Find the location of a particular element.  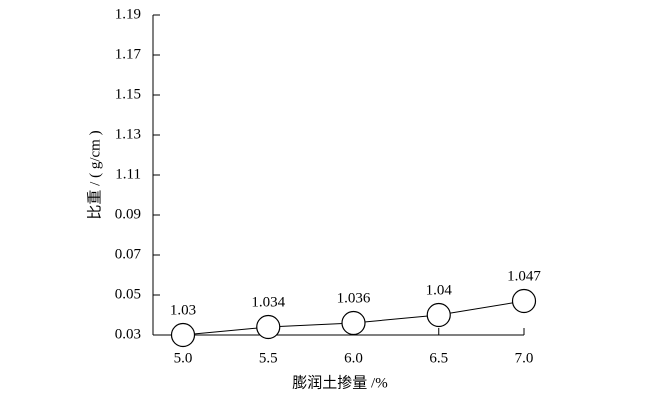

data-label: 1.04 is located at coordinates (439, 290).